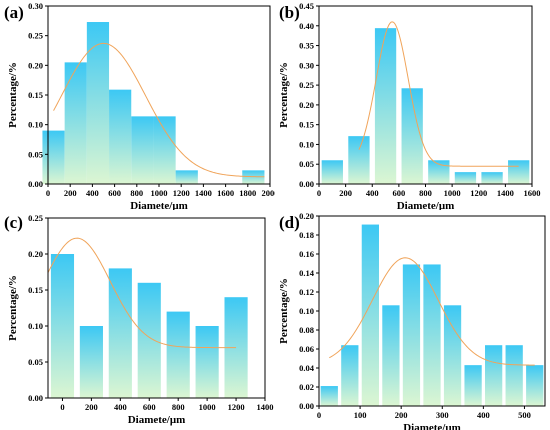 Image resolution: width=550 pixels, height=430 pixels. I want to click on y-tick-label: 0.18, so click(306, 235).